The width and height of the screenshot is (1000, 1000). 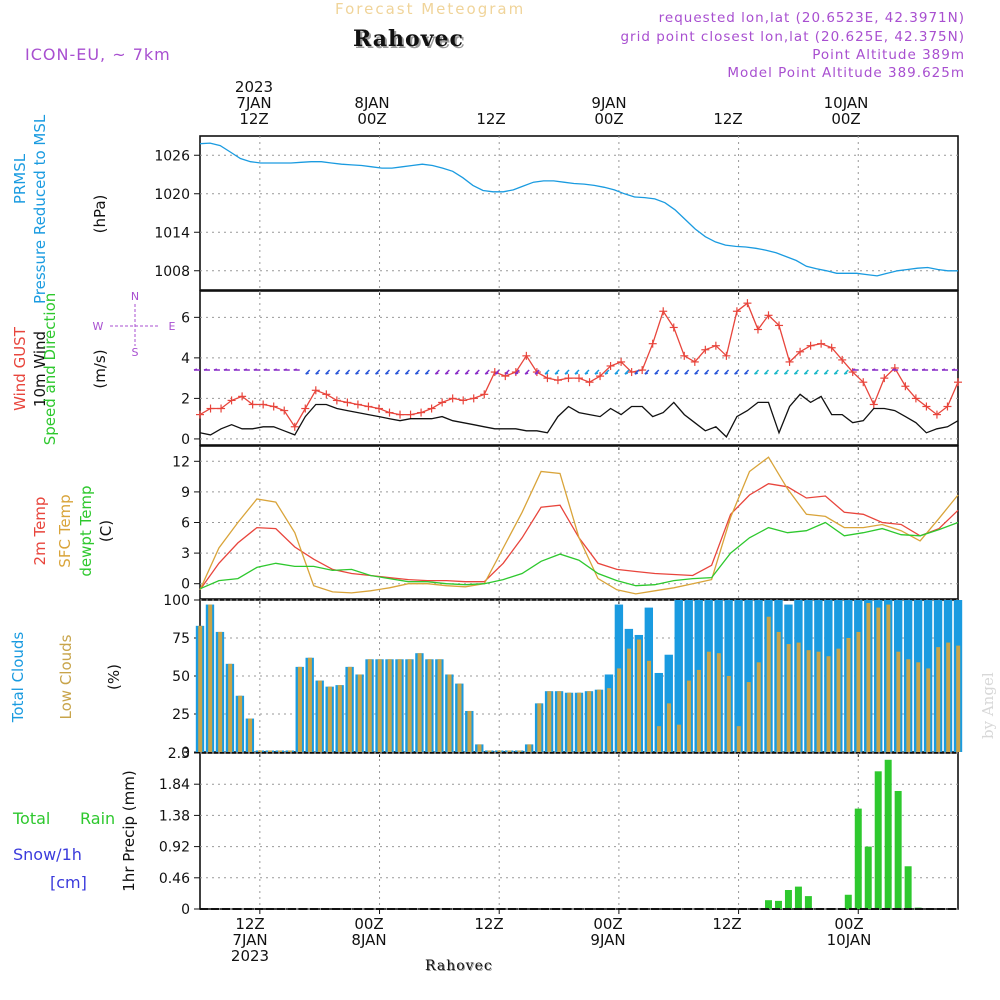 I want to click on bottom-tick-label: 00Z 10JAN, so click(x=849, y=932).